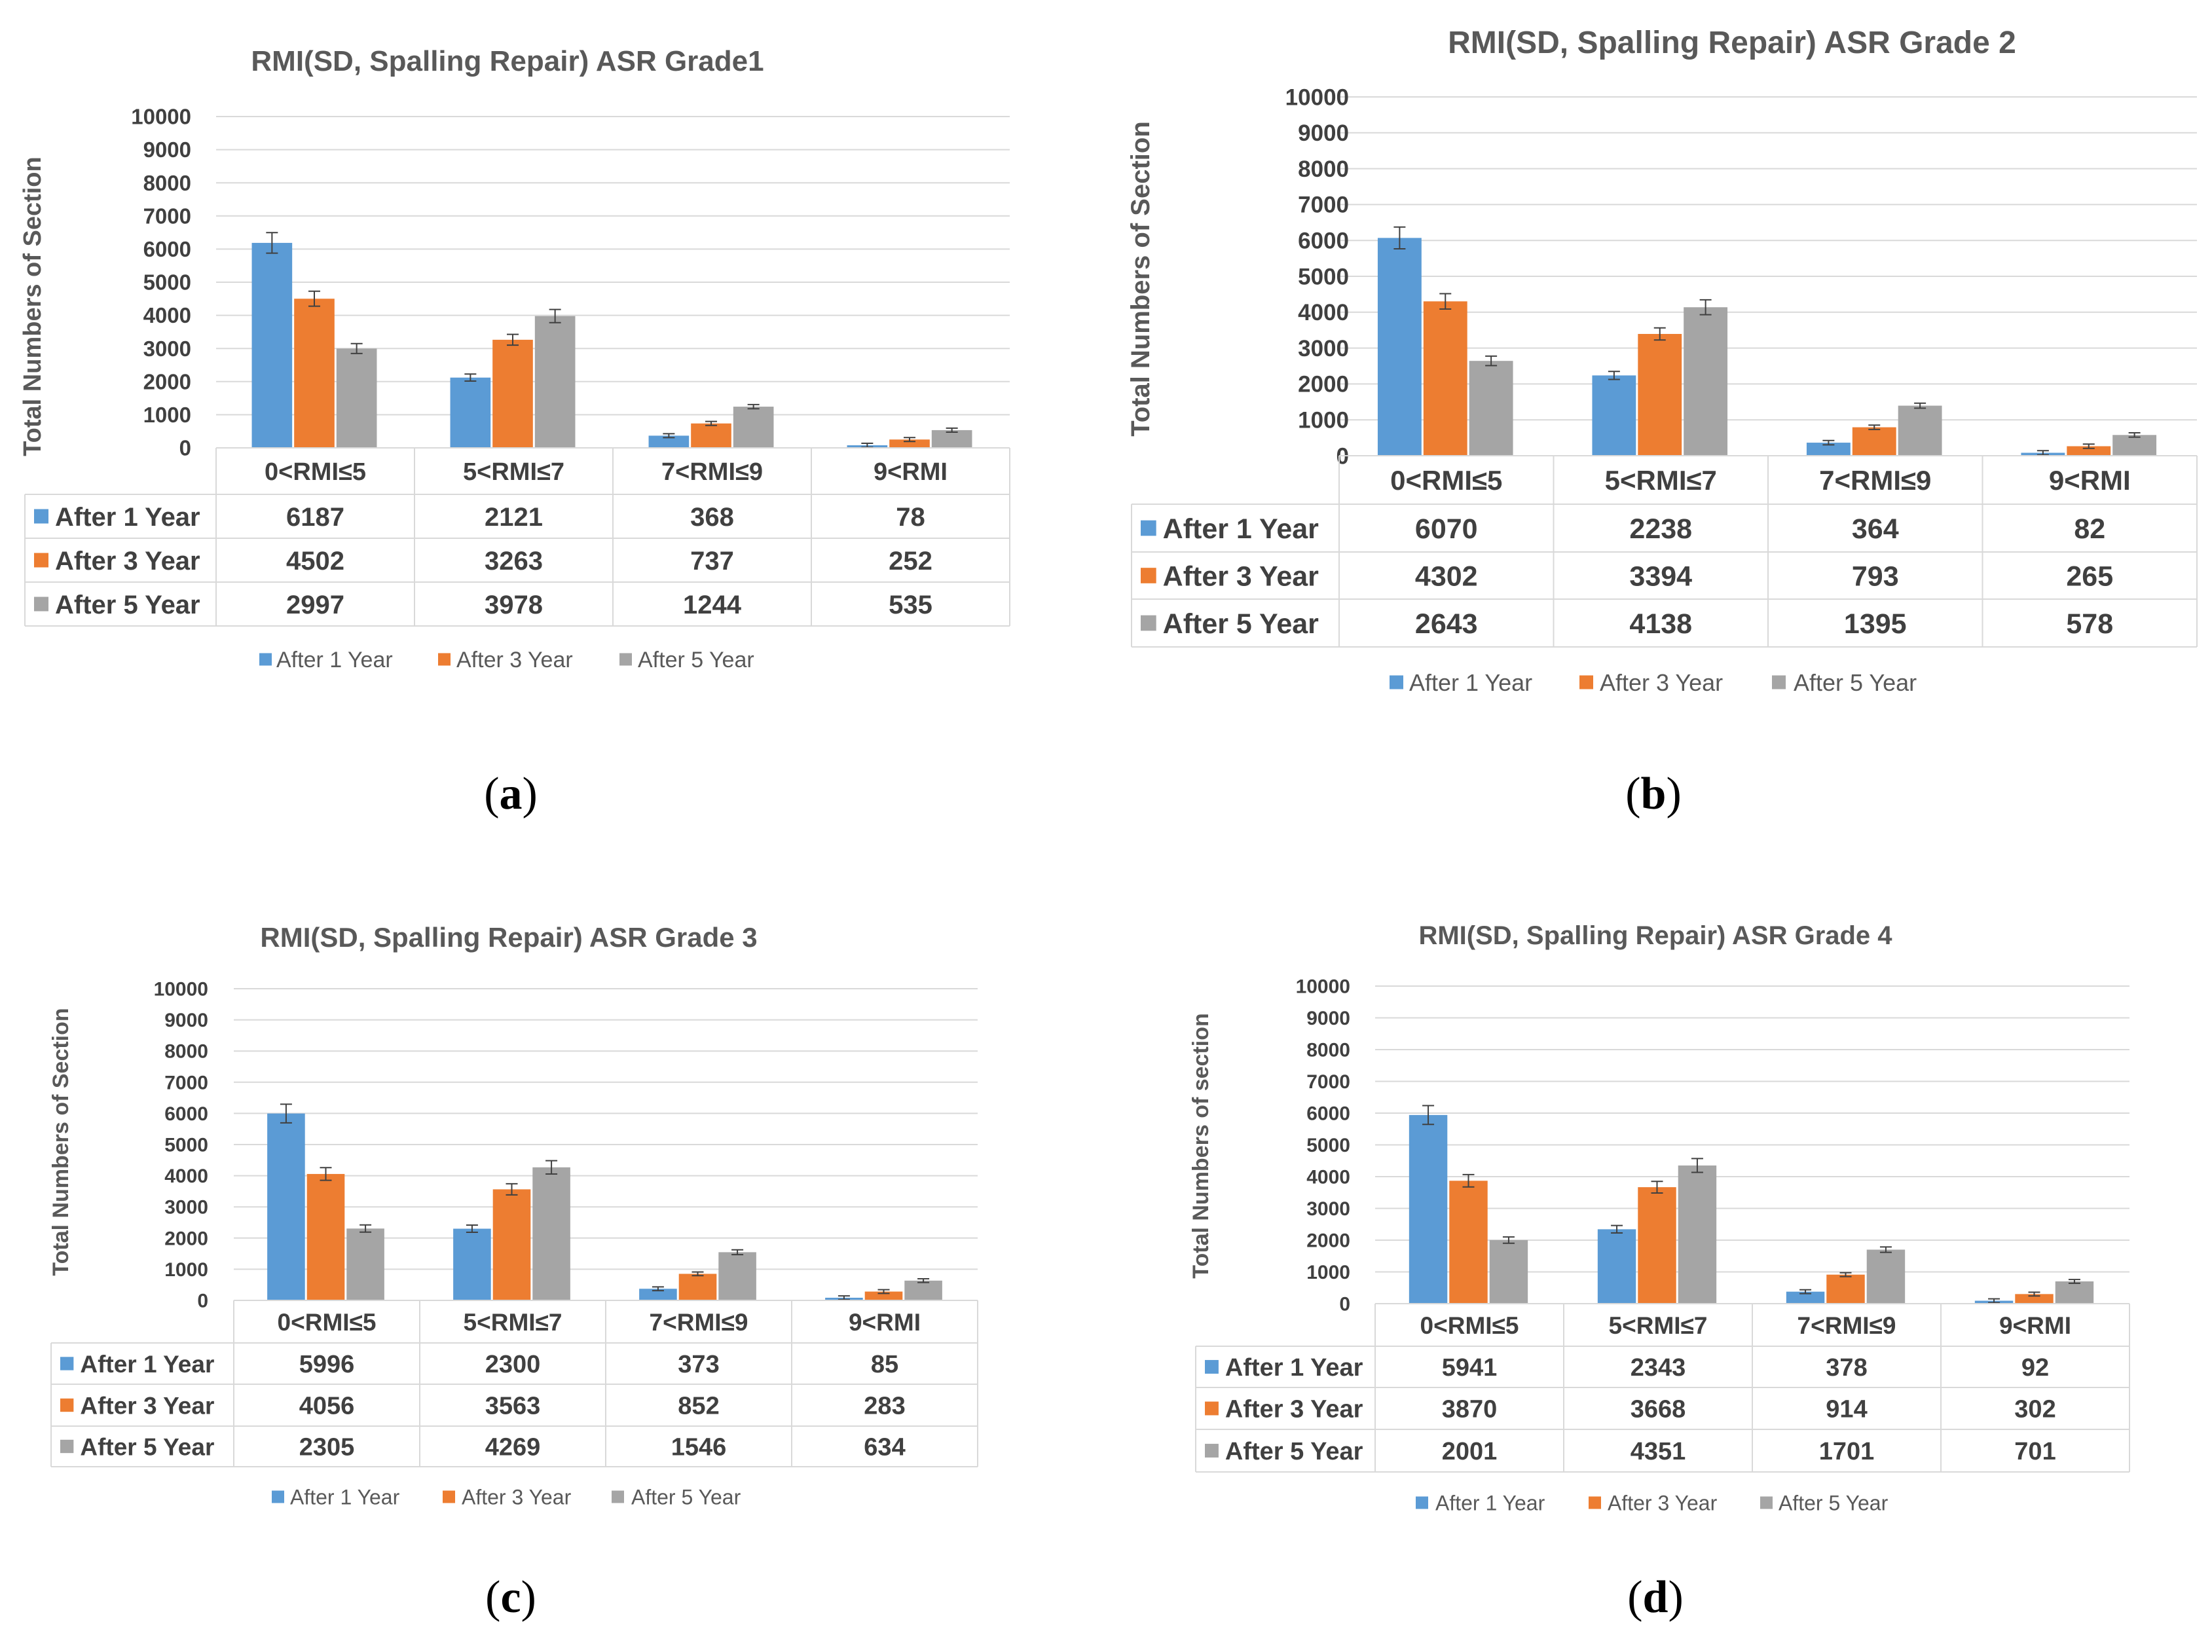 The image size is (2212, 1652). What do you see at coordinates (315, 517) in the screenshot?
I see `table-cell-value: 6187` at bounding box center [315, 517].